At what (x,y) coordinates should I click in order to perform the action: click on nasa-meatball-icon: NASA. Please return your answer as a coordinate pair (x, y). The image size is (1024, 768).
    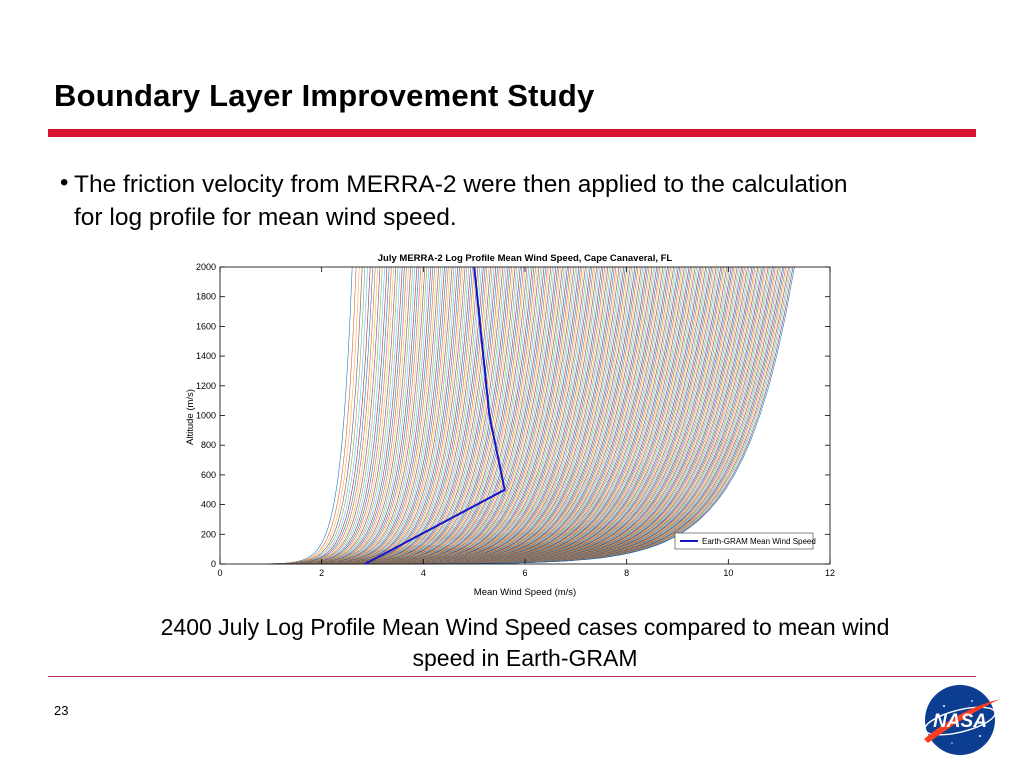
    Looking at the image, I should click on (962, 720).